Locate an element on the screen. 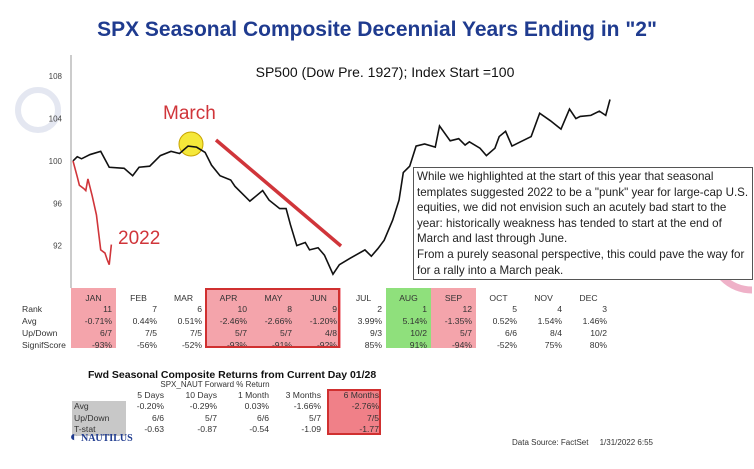 This screenshot has width=754, height=469. month-cell: -91% is located at coordinates (281, 345).